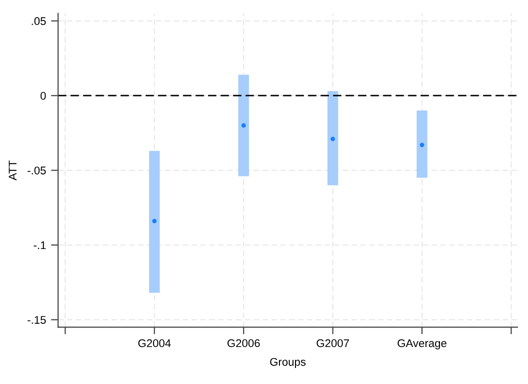 Image resolution: width=528 pixels, height=384 pixels. Describe the element at coordinates (37, 320) in the screenshot. I see `y-tick-label: -.15` at that location.